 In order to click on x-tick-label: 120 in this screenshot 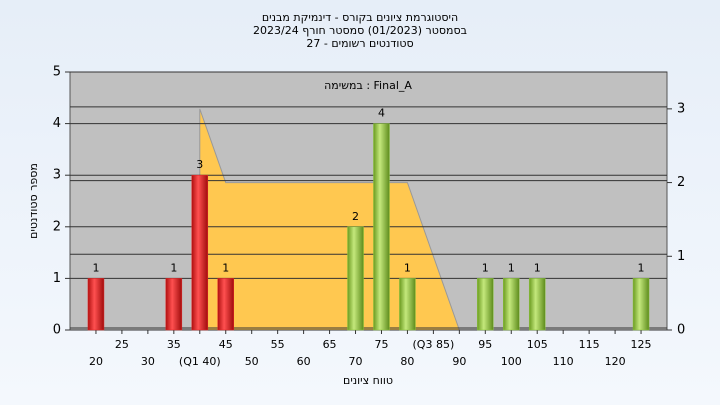, I will do `click(615, 361)`.